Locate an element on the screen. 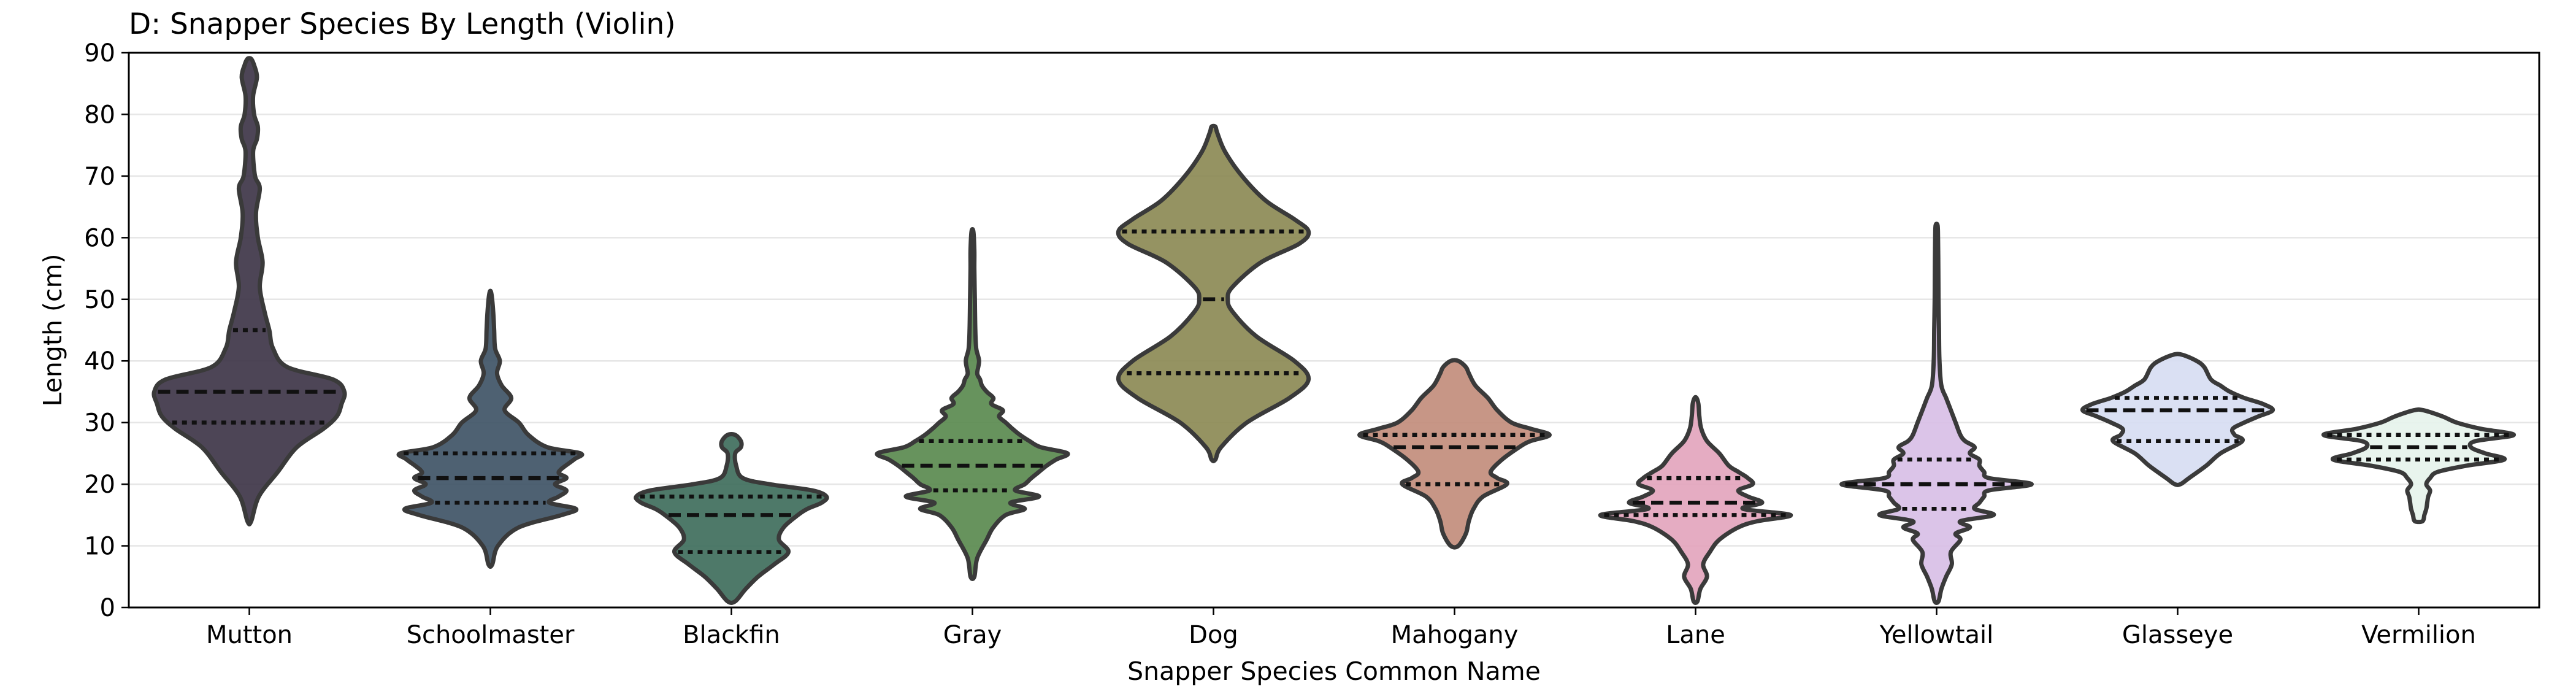  y-axis-label: Length (cm) is located at coordinates (52, 331).